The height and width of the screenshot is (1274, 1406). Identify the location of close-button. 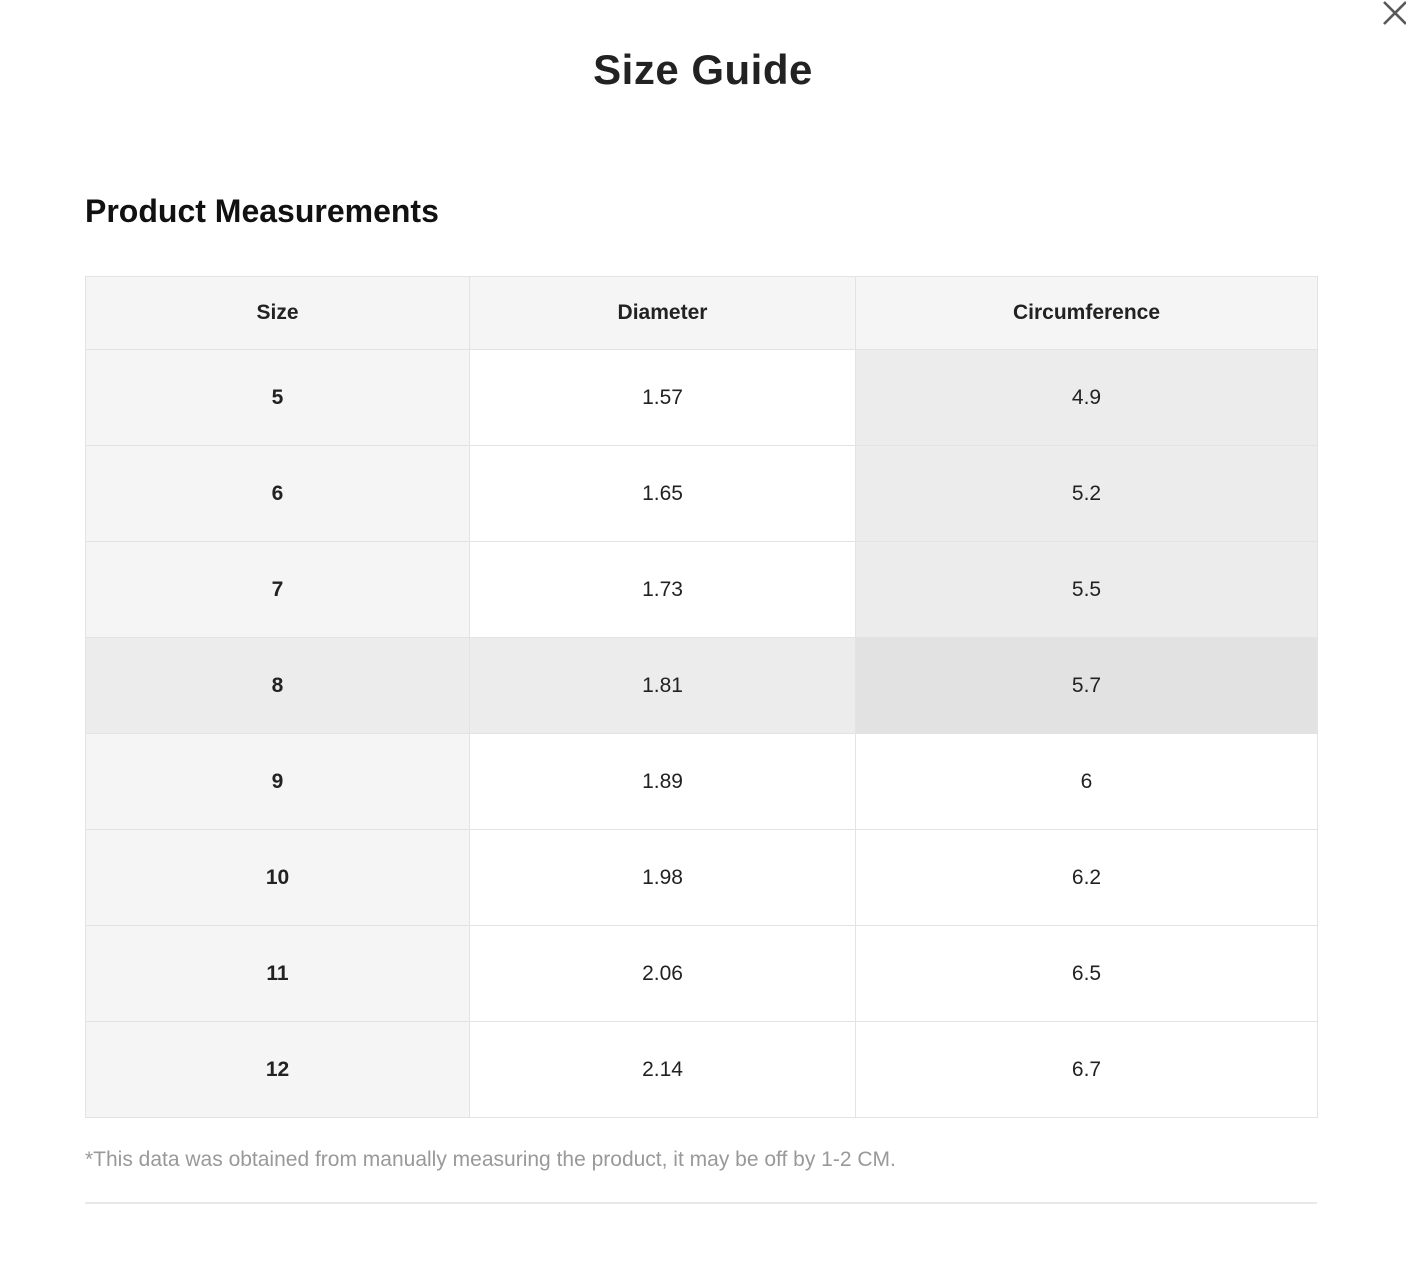
(1391, 15).